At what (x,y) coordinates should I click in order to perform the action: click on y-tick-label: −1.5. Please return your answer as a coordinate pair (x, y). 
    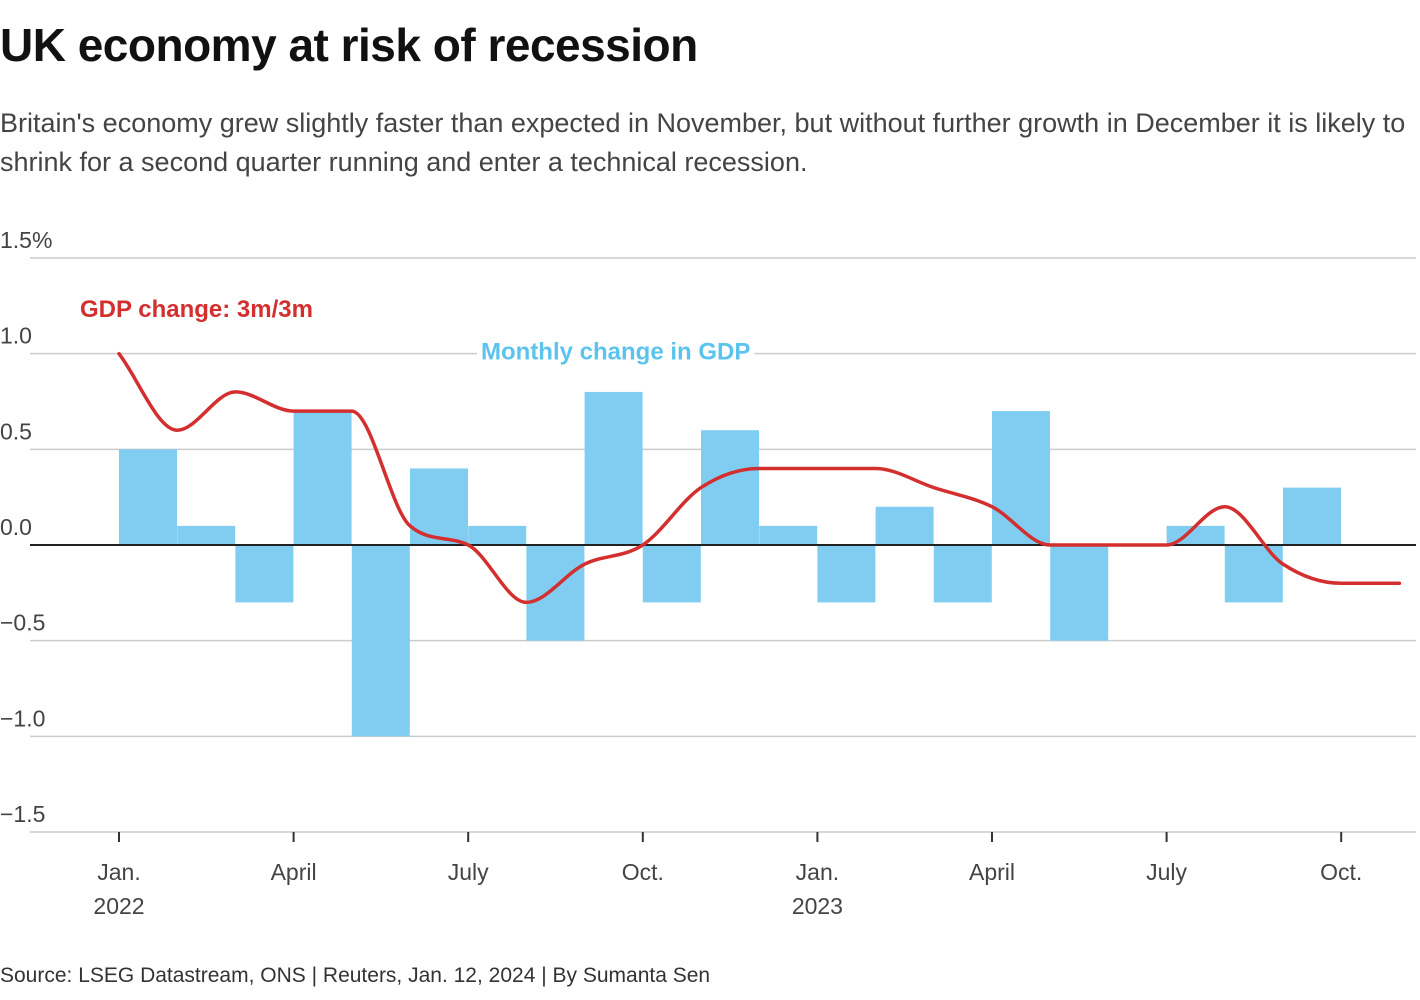
    Looking at the image, I should click on (22, 814).